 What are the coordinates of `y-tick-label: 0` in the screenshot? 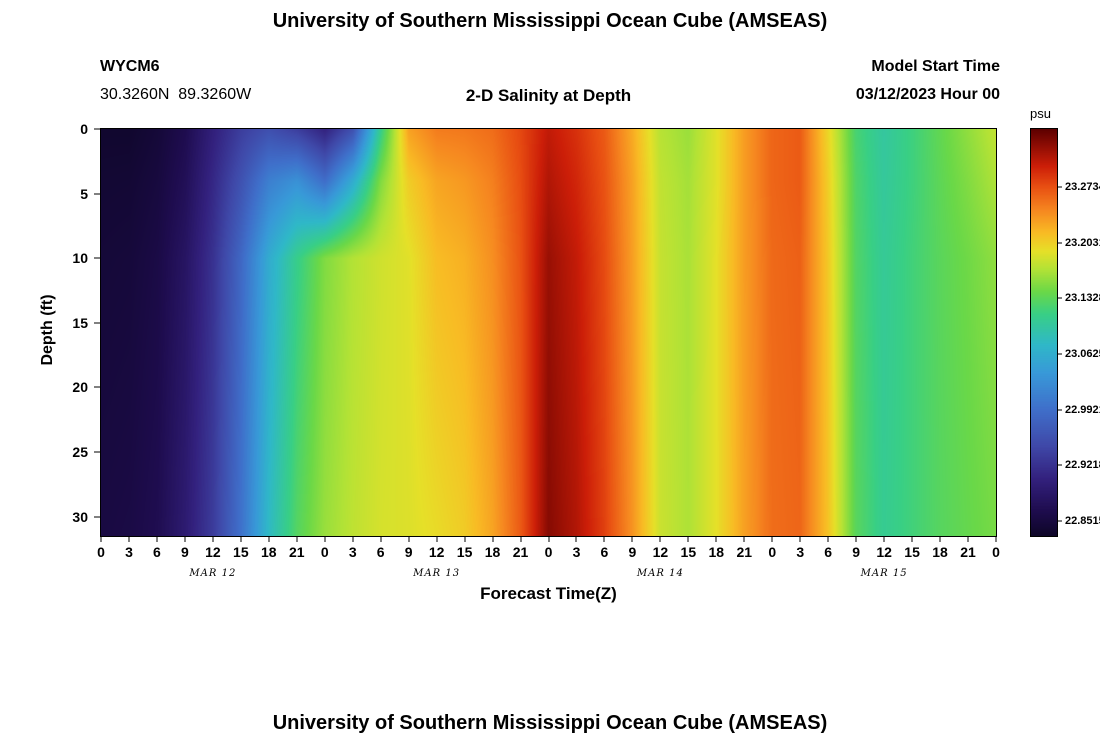 It's located at (84, 129).